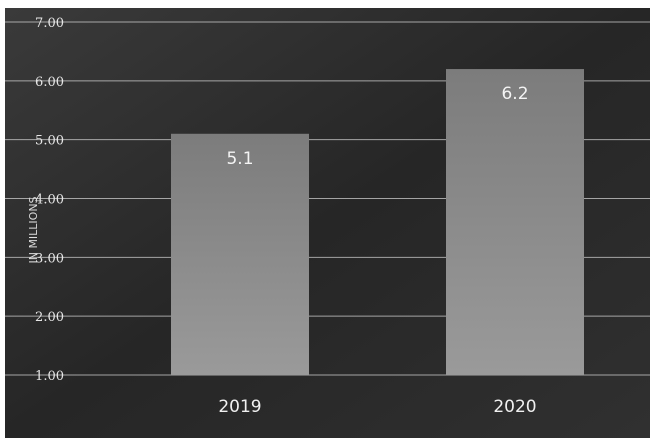 This screenshot has width=655, height=443. I want to click on x-tick-label: 2019, so click(239, 407).